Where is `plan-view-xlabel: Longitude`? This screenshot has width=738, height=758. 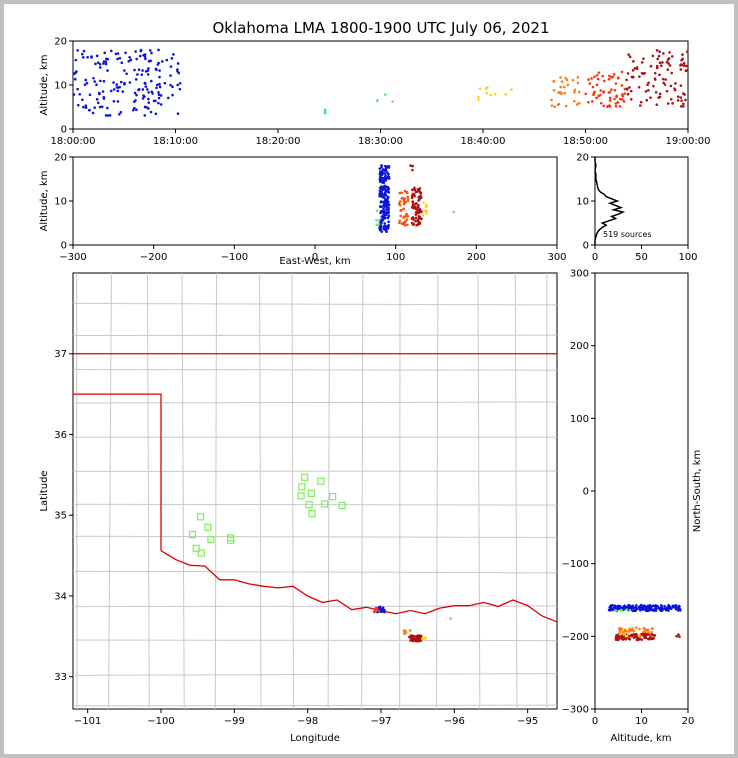 plan-view-xlabel: Longitude is located at coordinates (315, 738).